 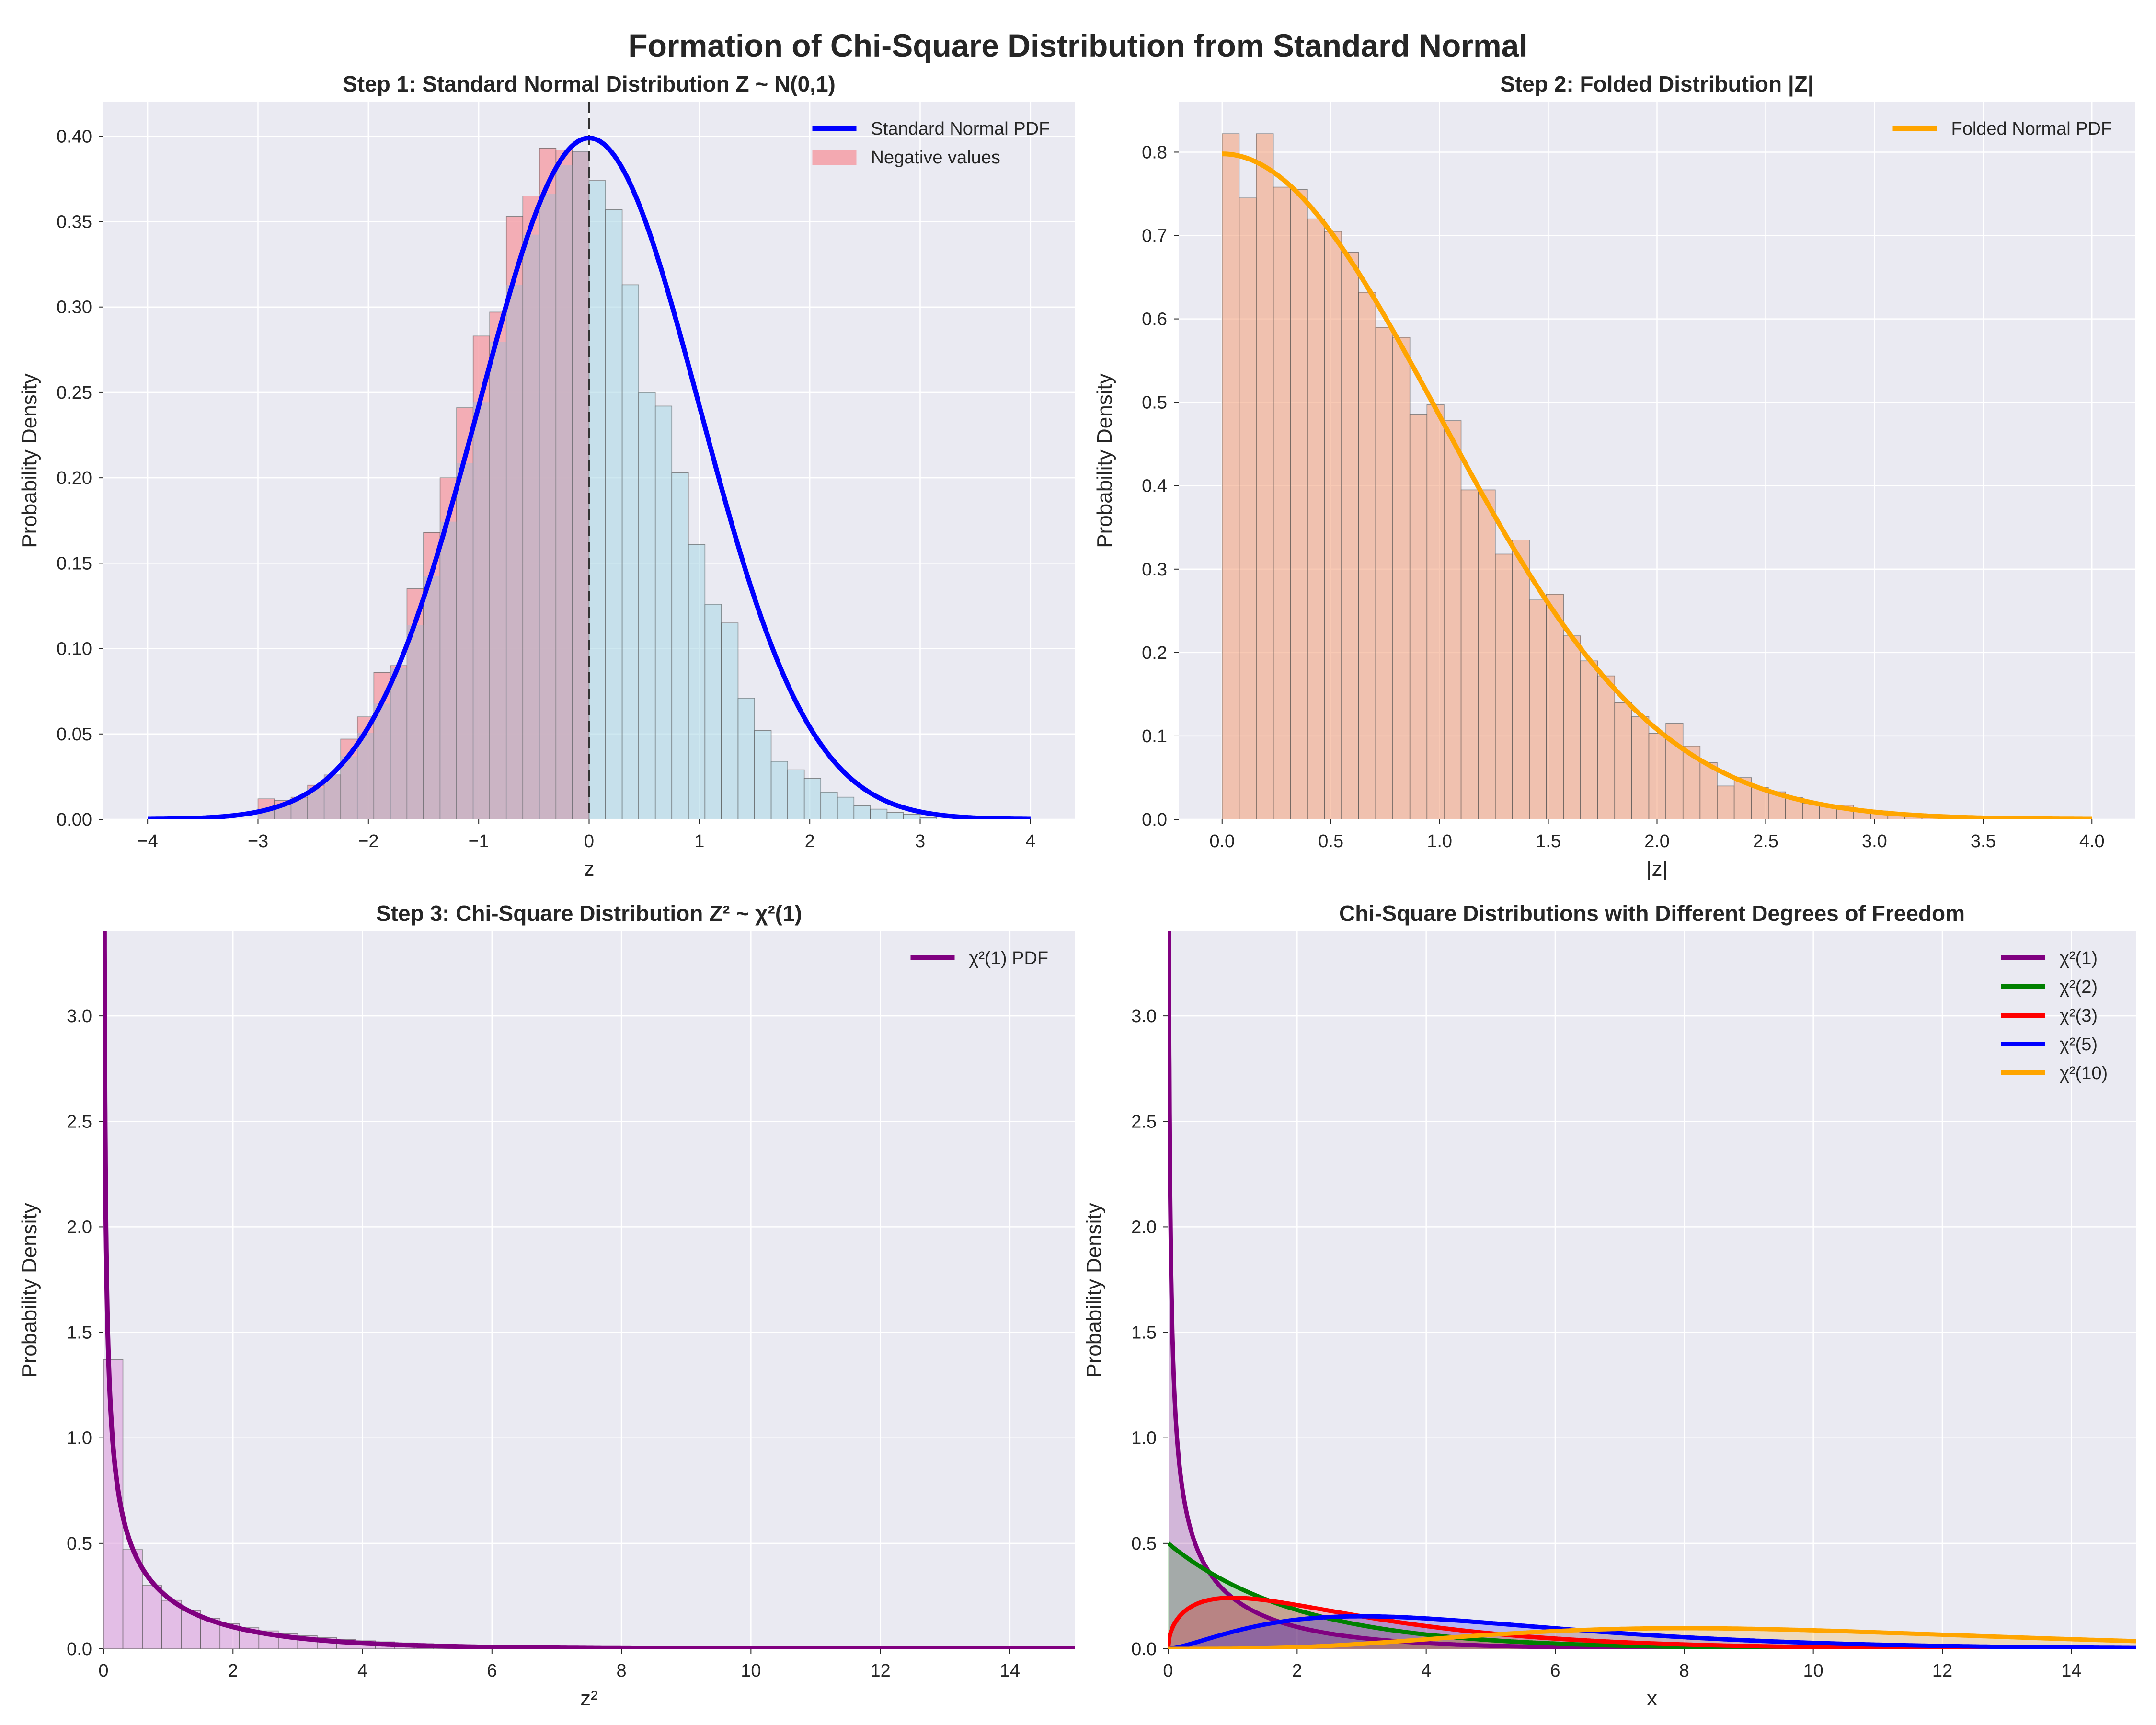 What do you see at coordinates (1222, 841) in the screenshot?
I see `x-tick-label: 0.0` at bounding box center [1222, 841].